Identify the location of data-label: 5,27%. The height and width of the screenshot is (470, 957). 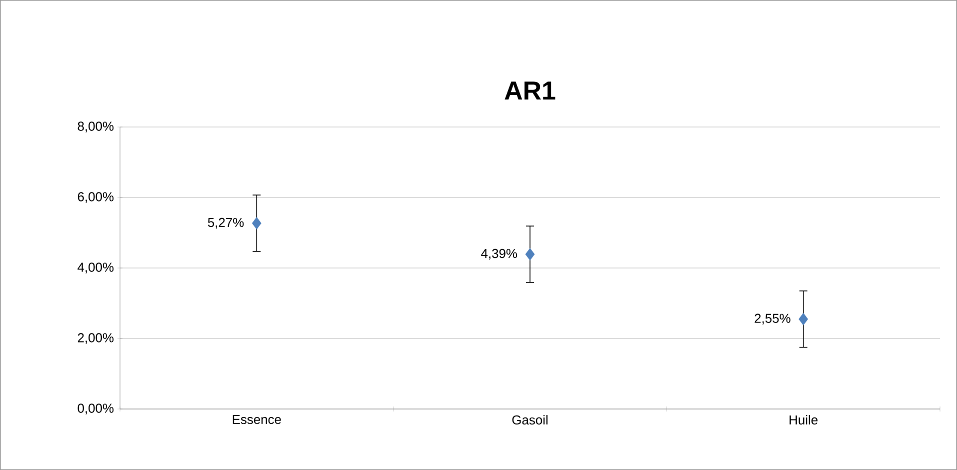
(226, 223).